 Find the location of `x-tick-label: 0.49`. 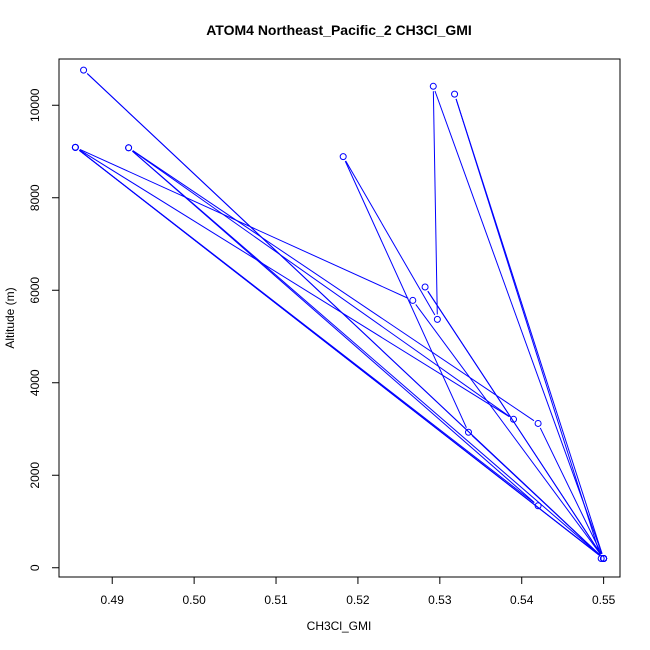

x-tick-label: 0.49 is located at coordinates (113, 600).